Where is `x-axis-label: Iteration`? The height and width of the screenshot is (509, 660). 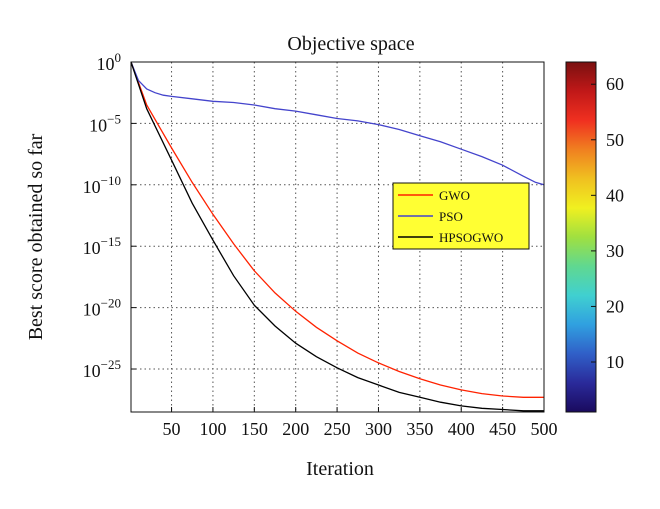
x-axis-label: Iteration is located at coordinates (340, 469).